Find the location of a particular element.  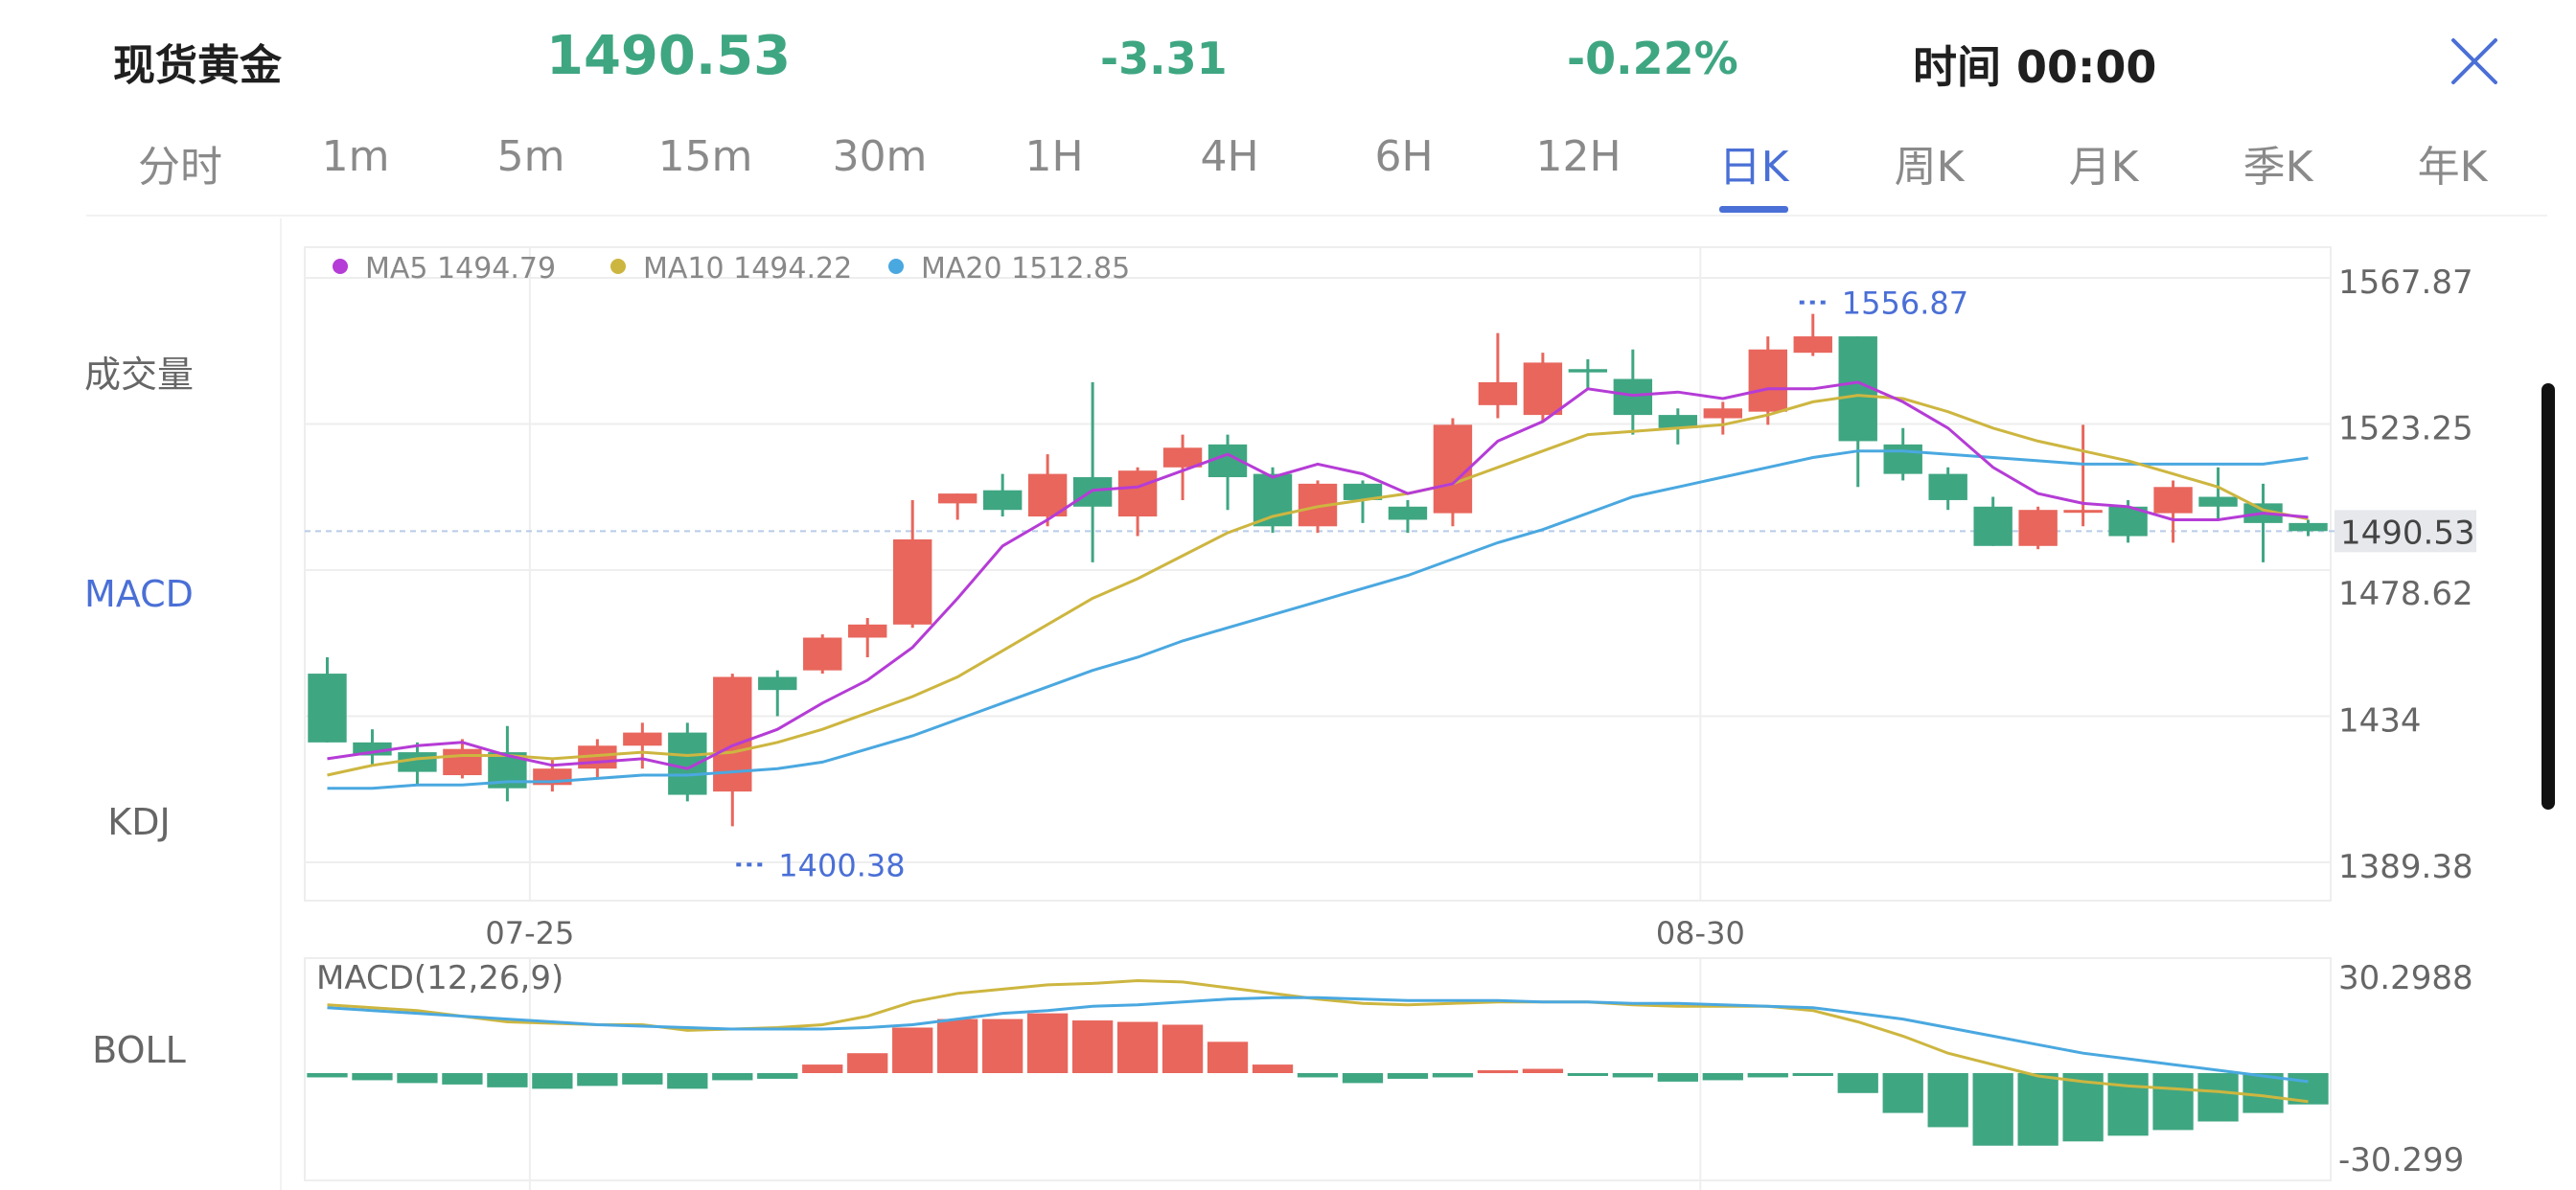

tab-weekly-k: 周K is located at coordinates (1929, 167).